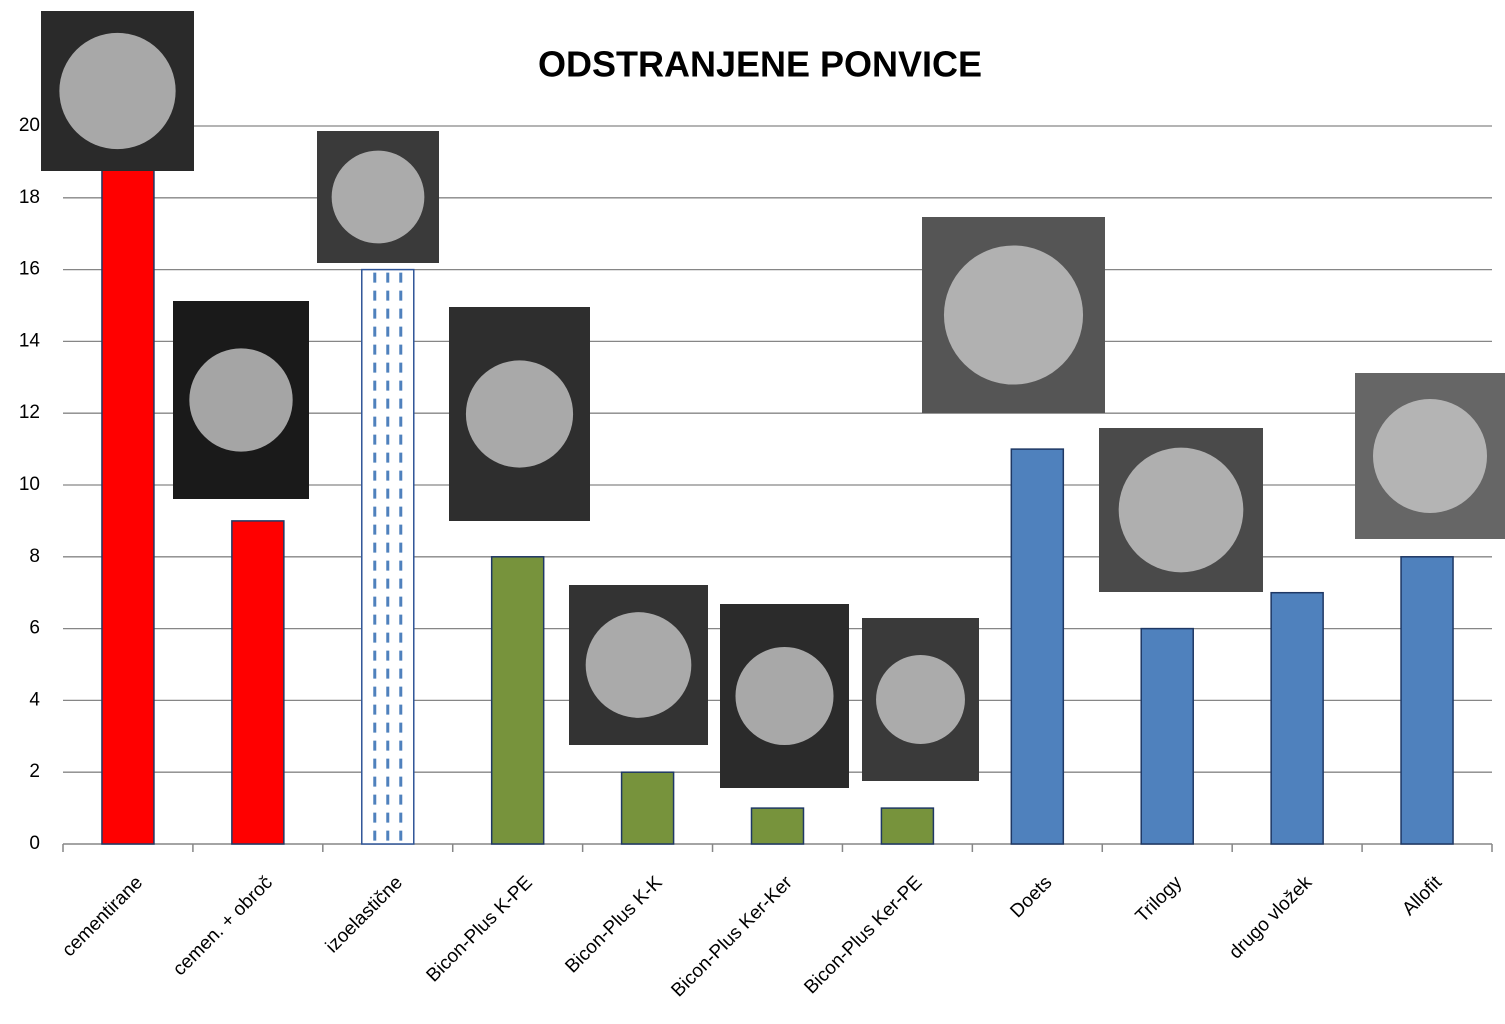  I want to click on y-tick-label: 10, so click(29, 484).